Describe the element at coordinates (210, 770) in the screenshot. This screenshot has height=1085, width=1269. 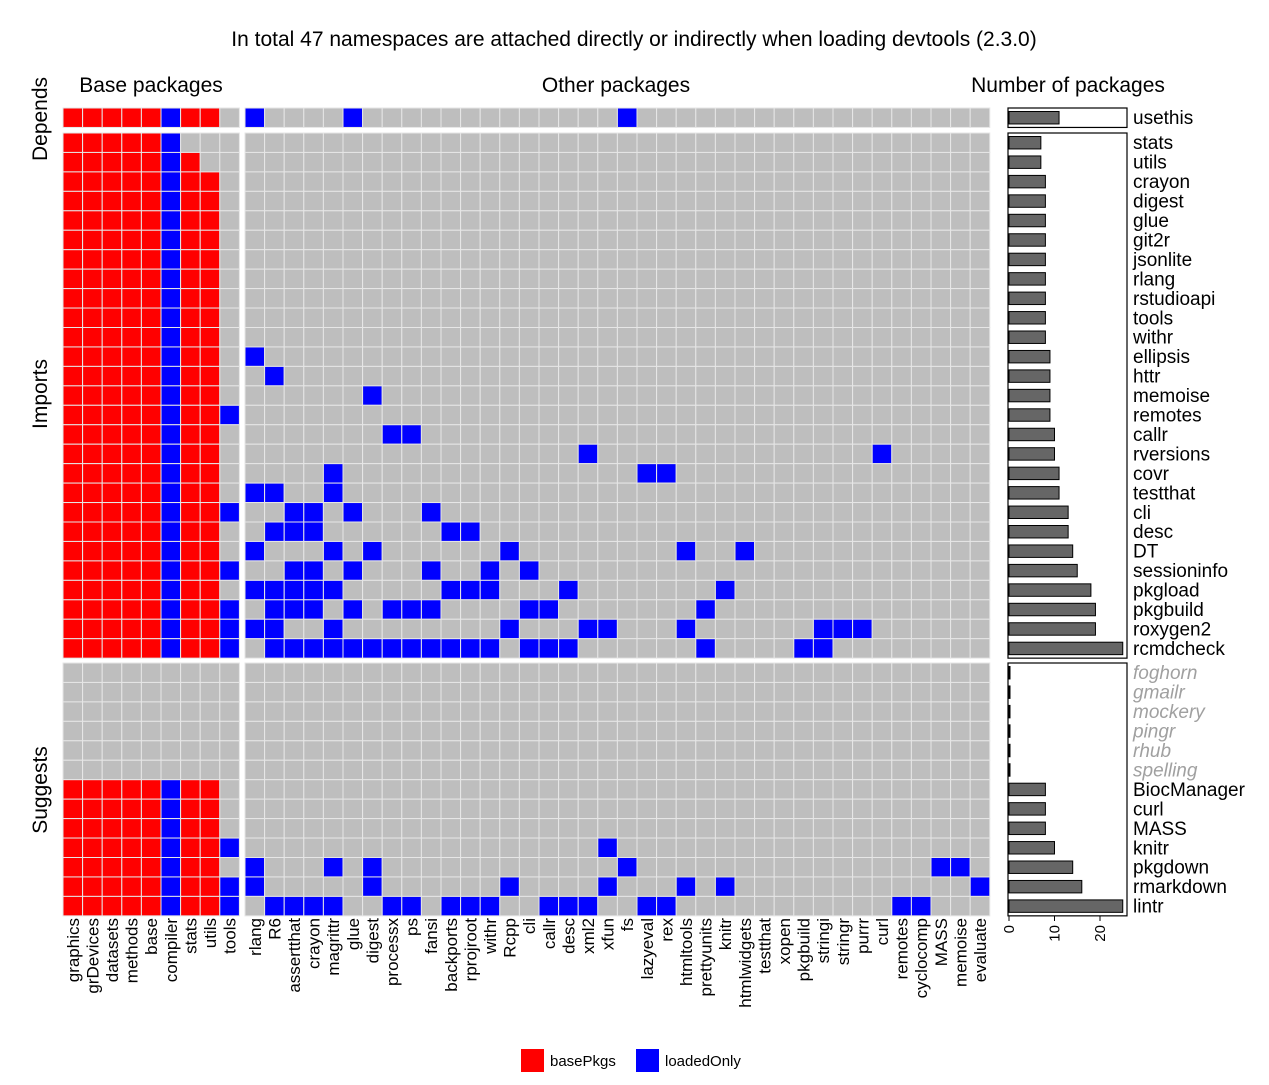
I see `cell-spelling-utils` at that location.